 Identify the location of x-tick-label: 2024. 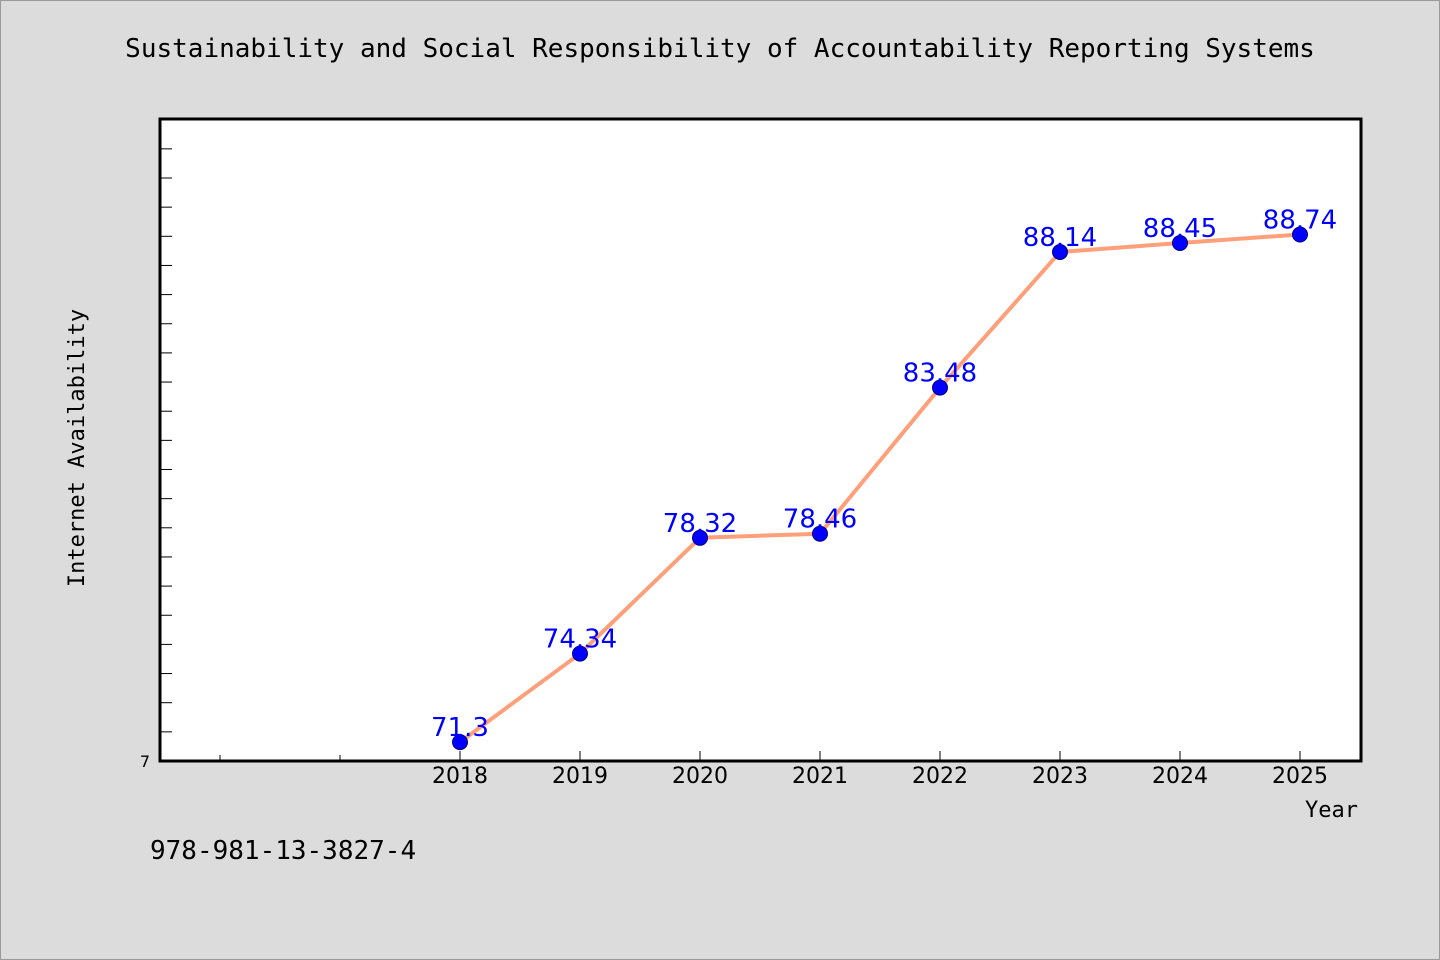
(1180, 776).